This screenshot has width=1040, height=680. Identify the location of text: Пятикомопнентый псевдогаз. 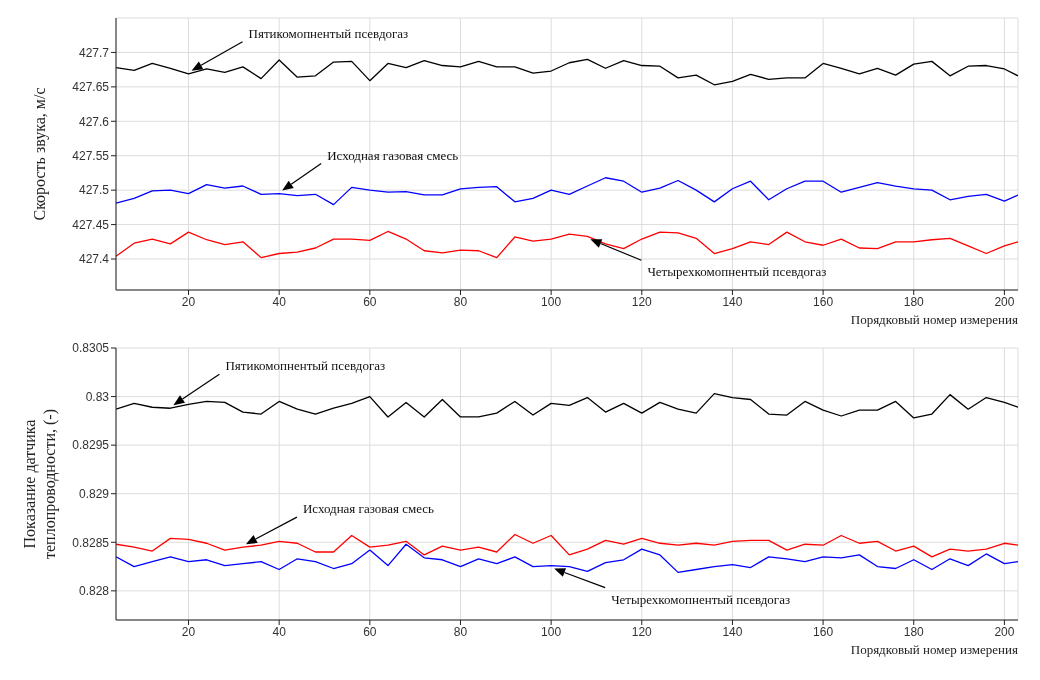
(305, 366).